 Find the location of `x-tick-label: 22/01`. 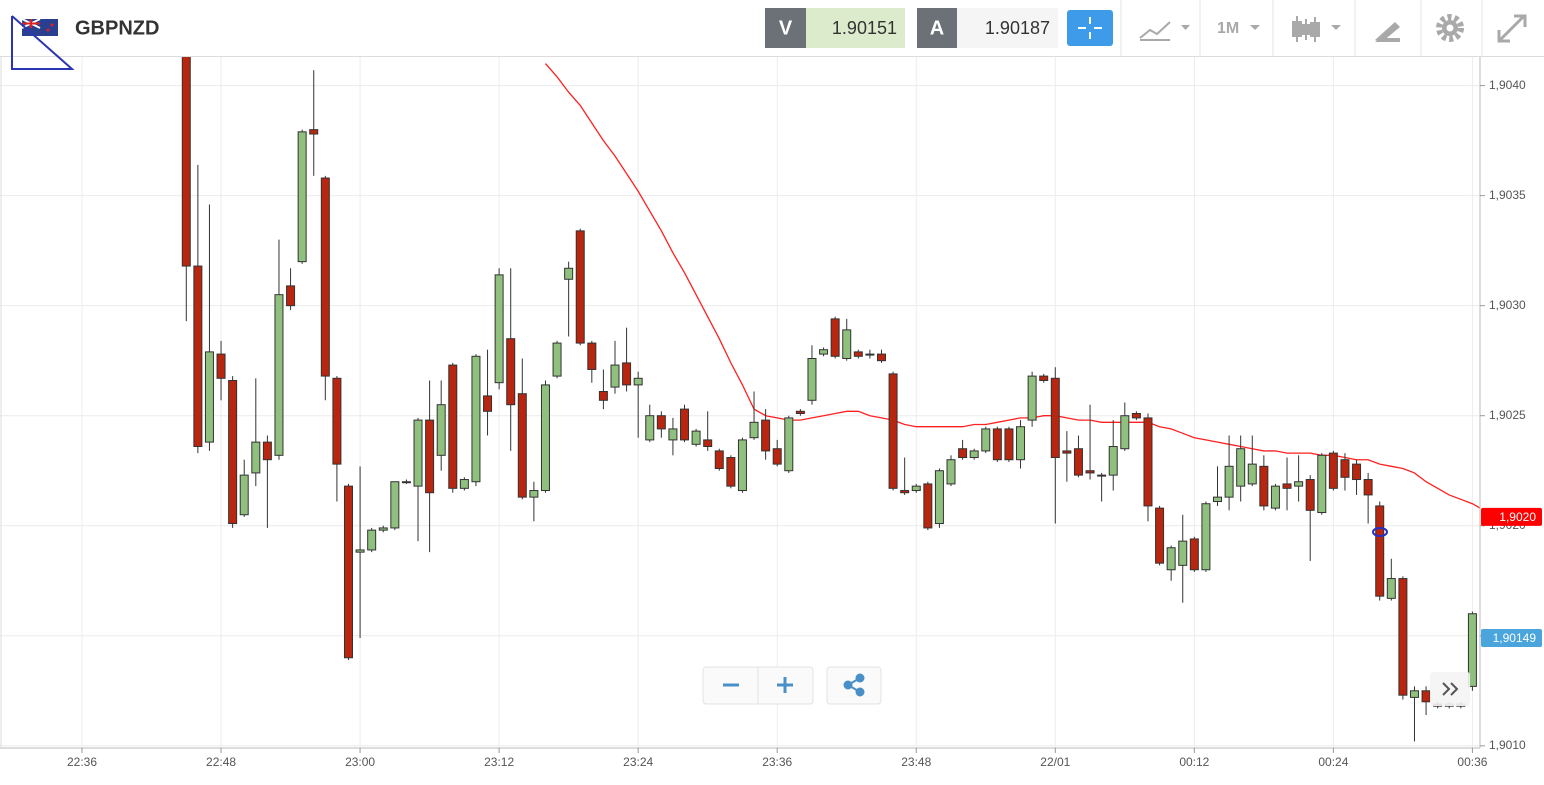

x-tick-label: 22/01 is located at coordinates (1055, 762).